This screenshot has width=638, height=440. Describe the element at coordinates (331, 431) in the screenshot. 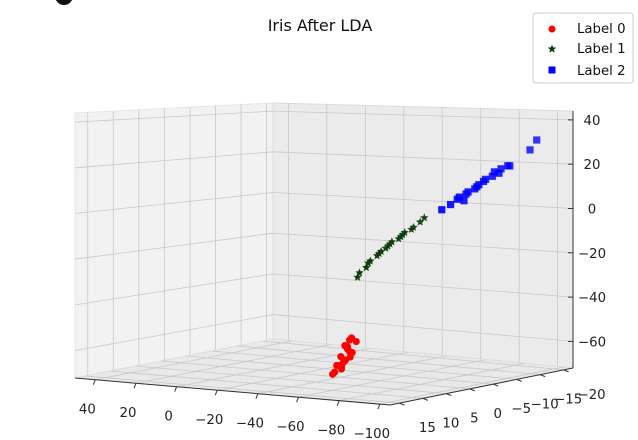

I see `x-tick-label: −80` at that location.